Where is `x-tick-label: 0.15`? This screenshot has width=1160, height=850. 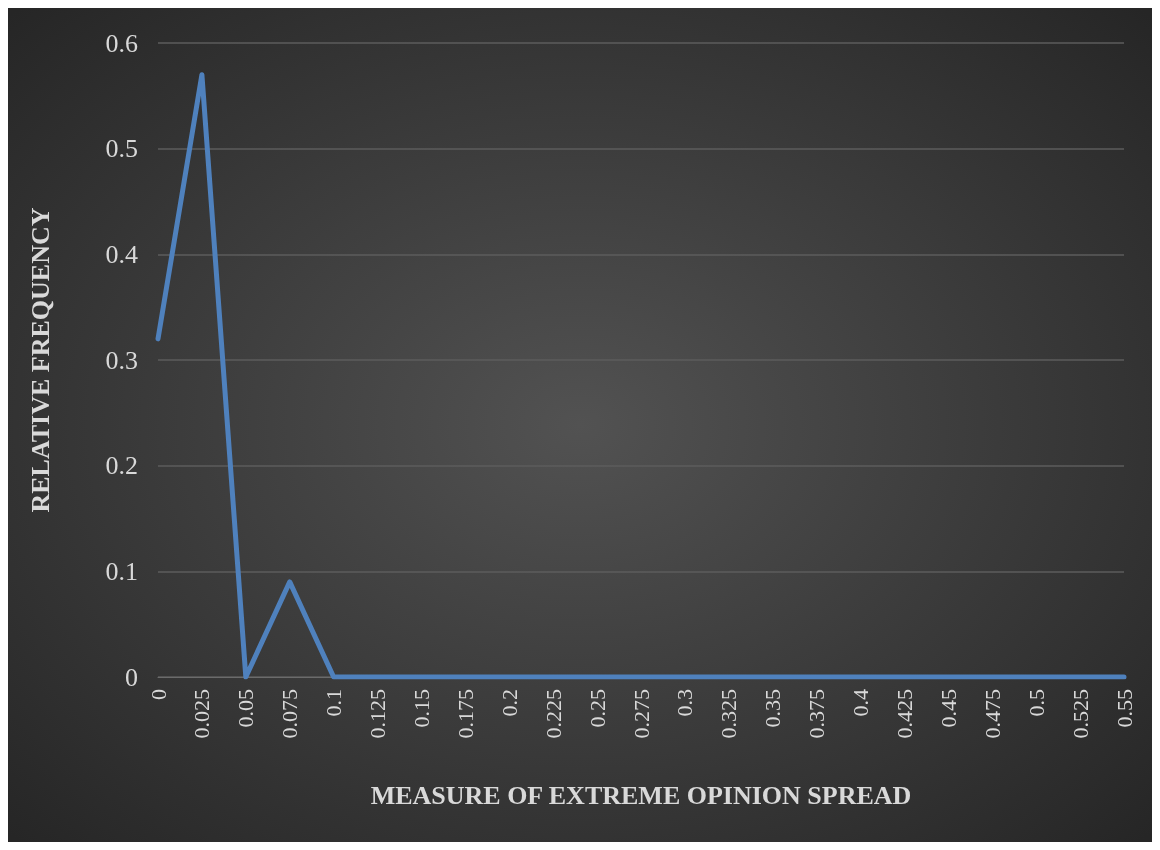
x-tick-label: 0.15 is located at coordinates (421, 708).